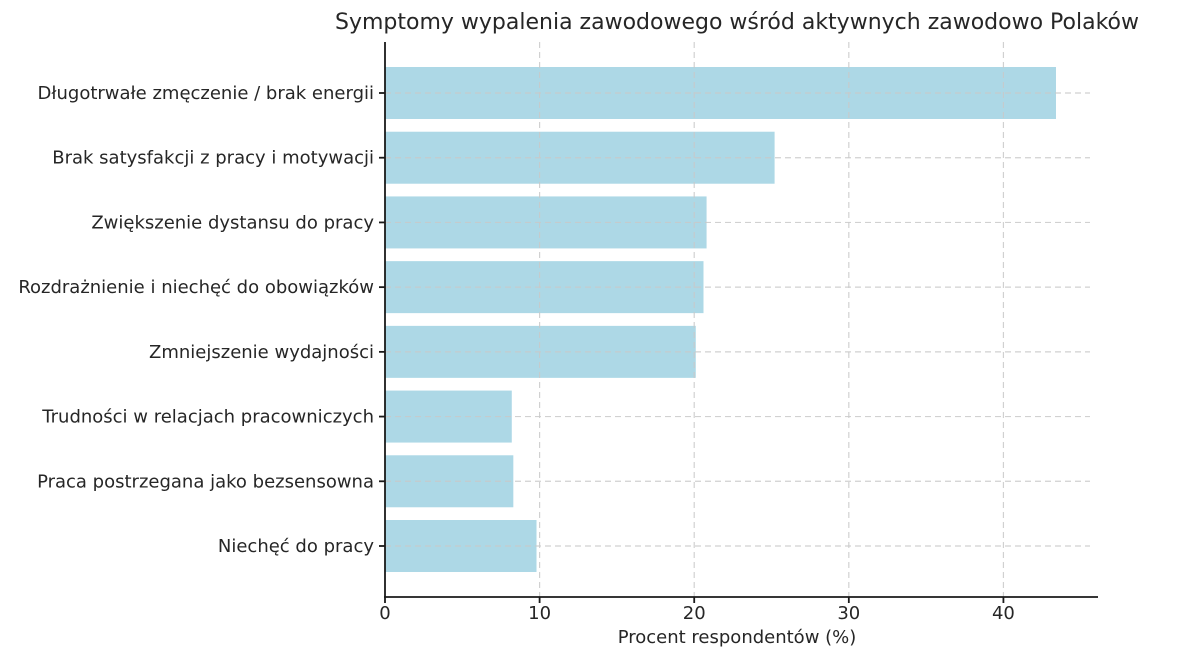 Image resolution: width=1200 pixels, height=656 pixels. What do you see at coordinates (232, 222) in the screenshot?
I see `category-label: Zwiększenie dystansu do pracy` at bounding box center [232, 222].